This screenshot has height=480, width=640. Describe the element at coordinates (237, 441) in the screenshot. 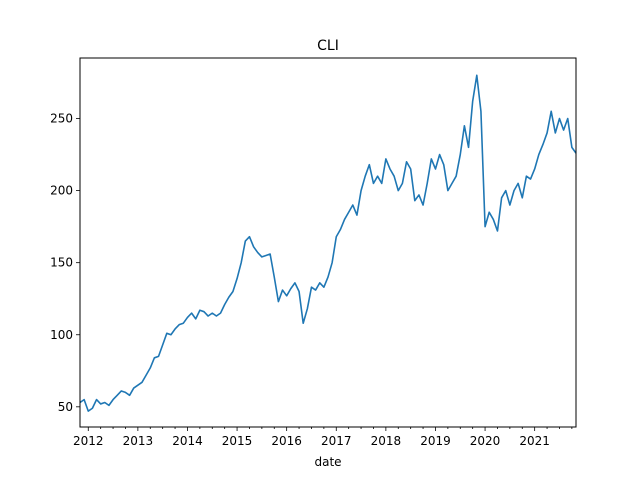

I see `x-tick-label: 2015` at that location.